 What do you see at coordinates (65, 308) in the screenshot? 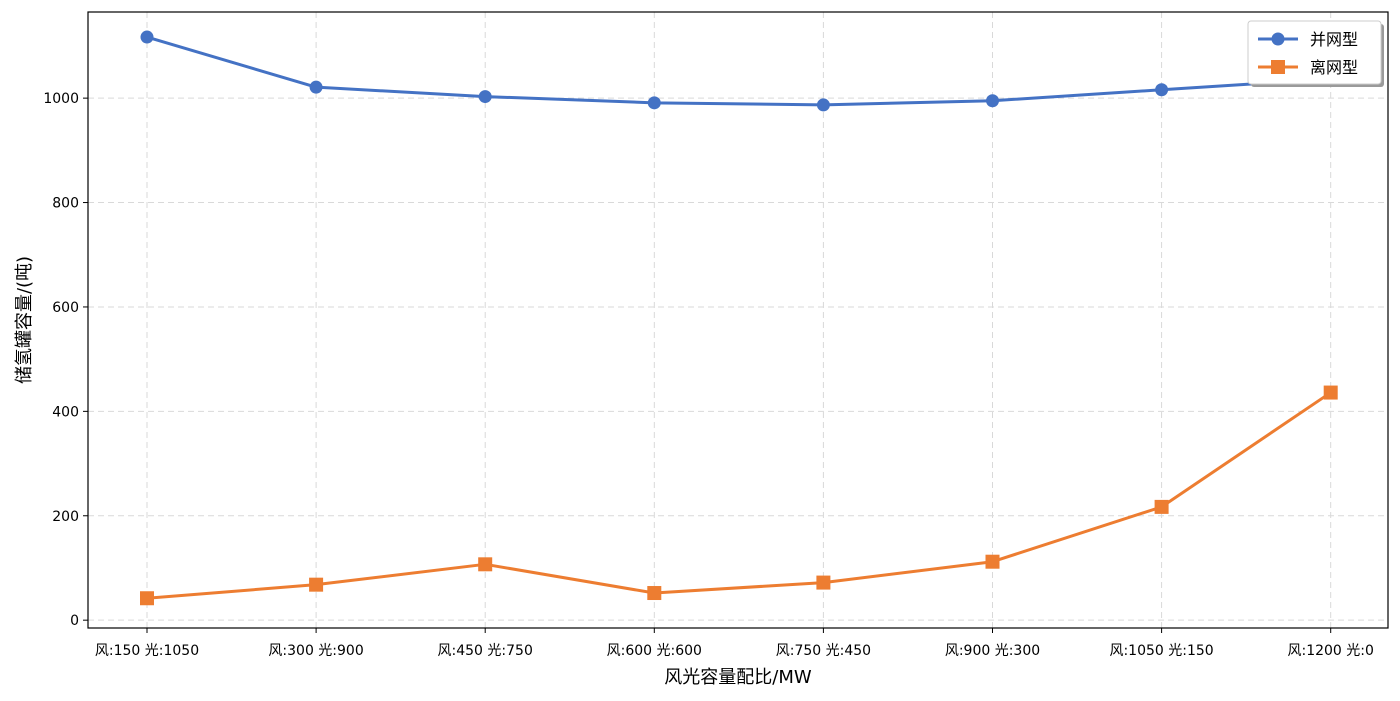
I see `y-tick-label: 600` at bounding box center [65, 308].